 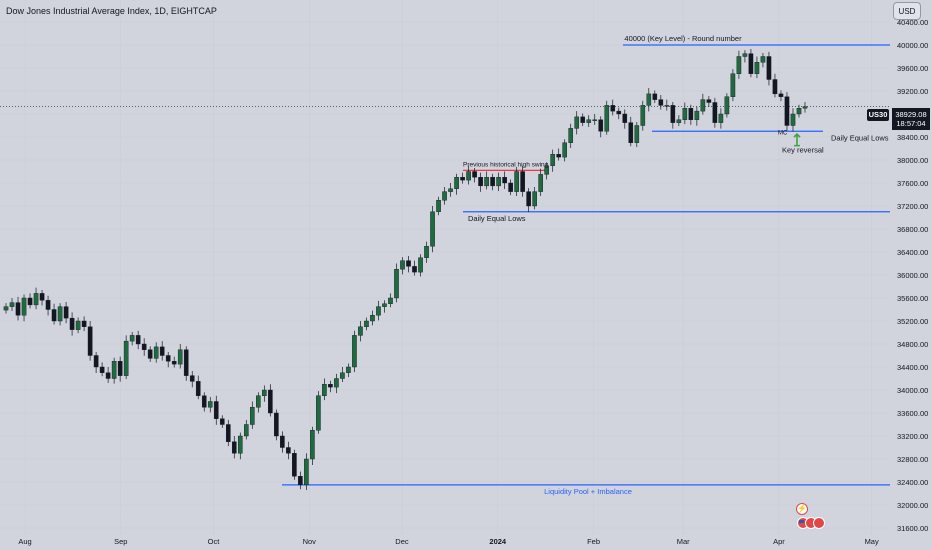 I want to click on y-tick-label: 35600.00, so click(x=912, y=298).